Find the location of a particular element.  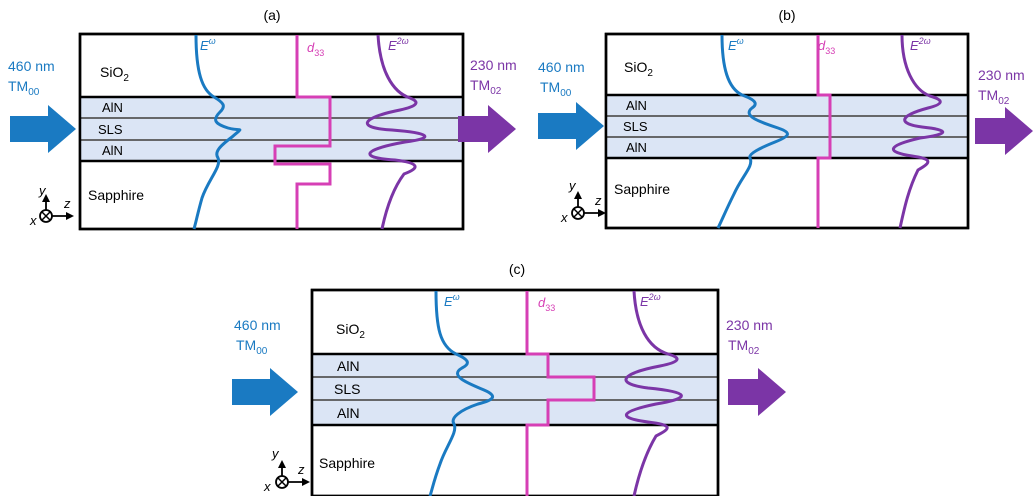

panel-label: (b) is located at coordinates (786, 15).